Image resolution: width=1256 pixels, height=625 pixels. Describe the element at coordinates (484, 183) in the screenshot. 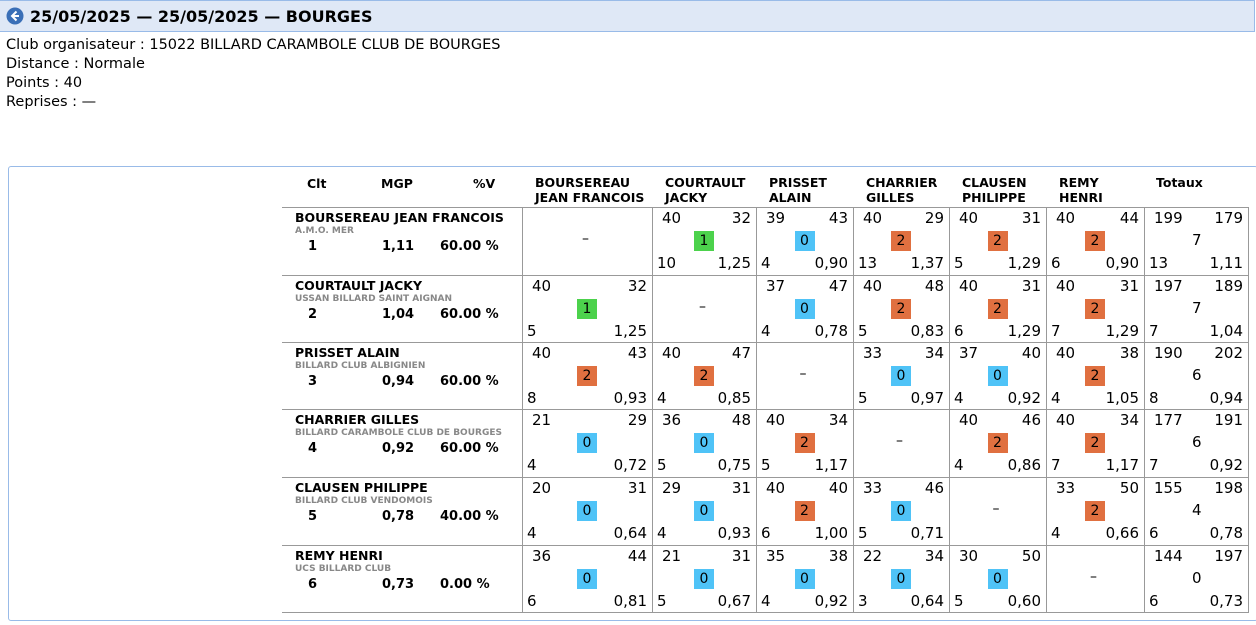

I see `header-pv: %V` at that location.